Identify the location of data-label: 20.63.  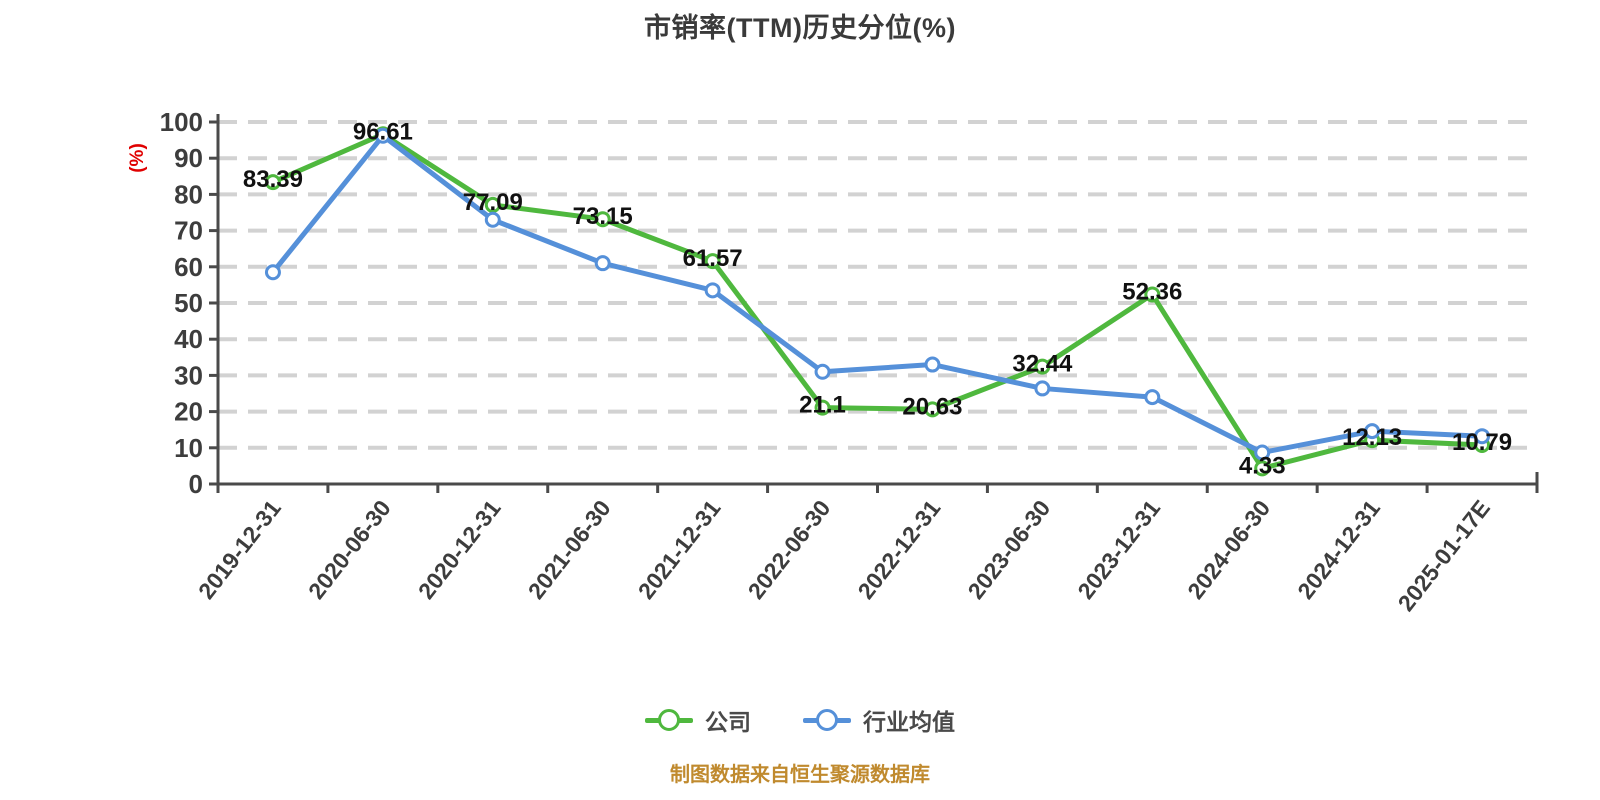
(932, 406).